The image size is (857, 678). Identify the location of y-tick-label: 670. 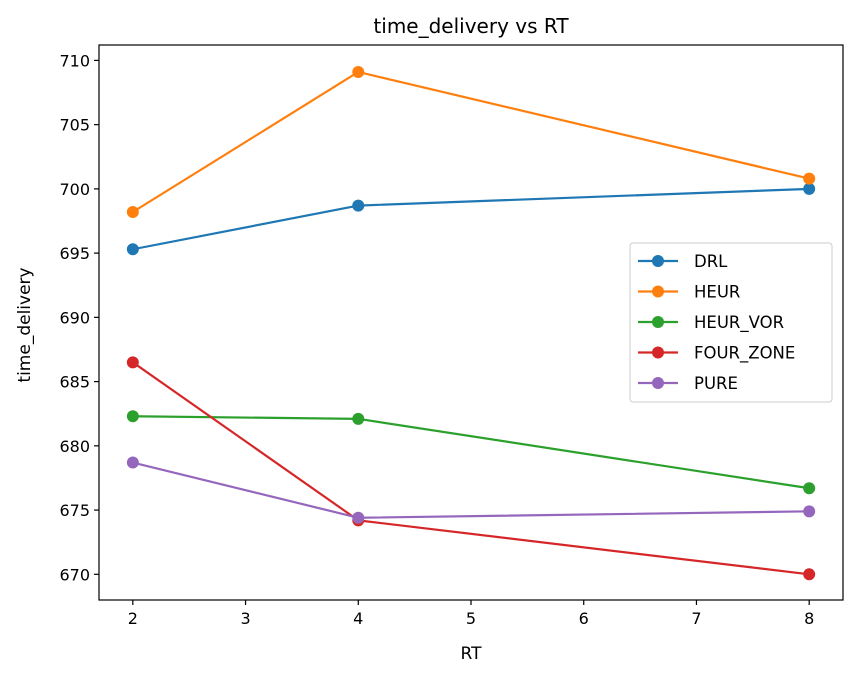
(74, 574).